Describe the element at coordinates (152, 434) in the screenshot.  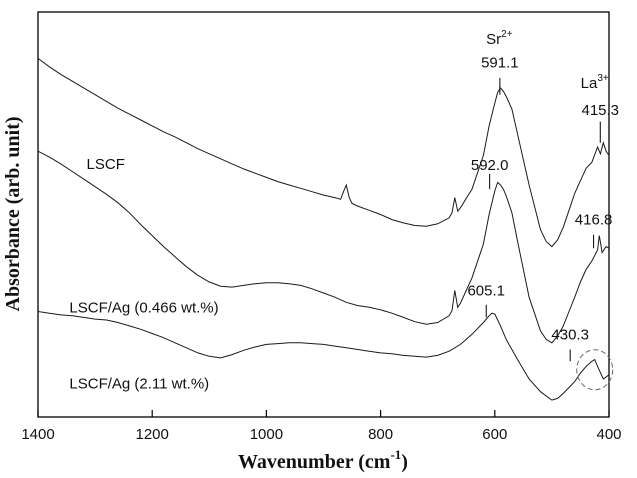
I see `x-tick-label: 1200` at that location.